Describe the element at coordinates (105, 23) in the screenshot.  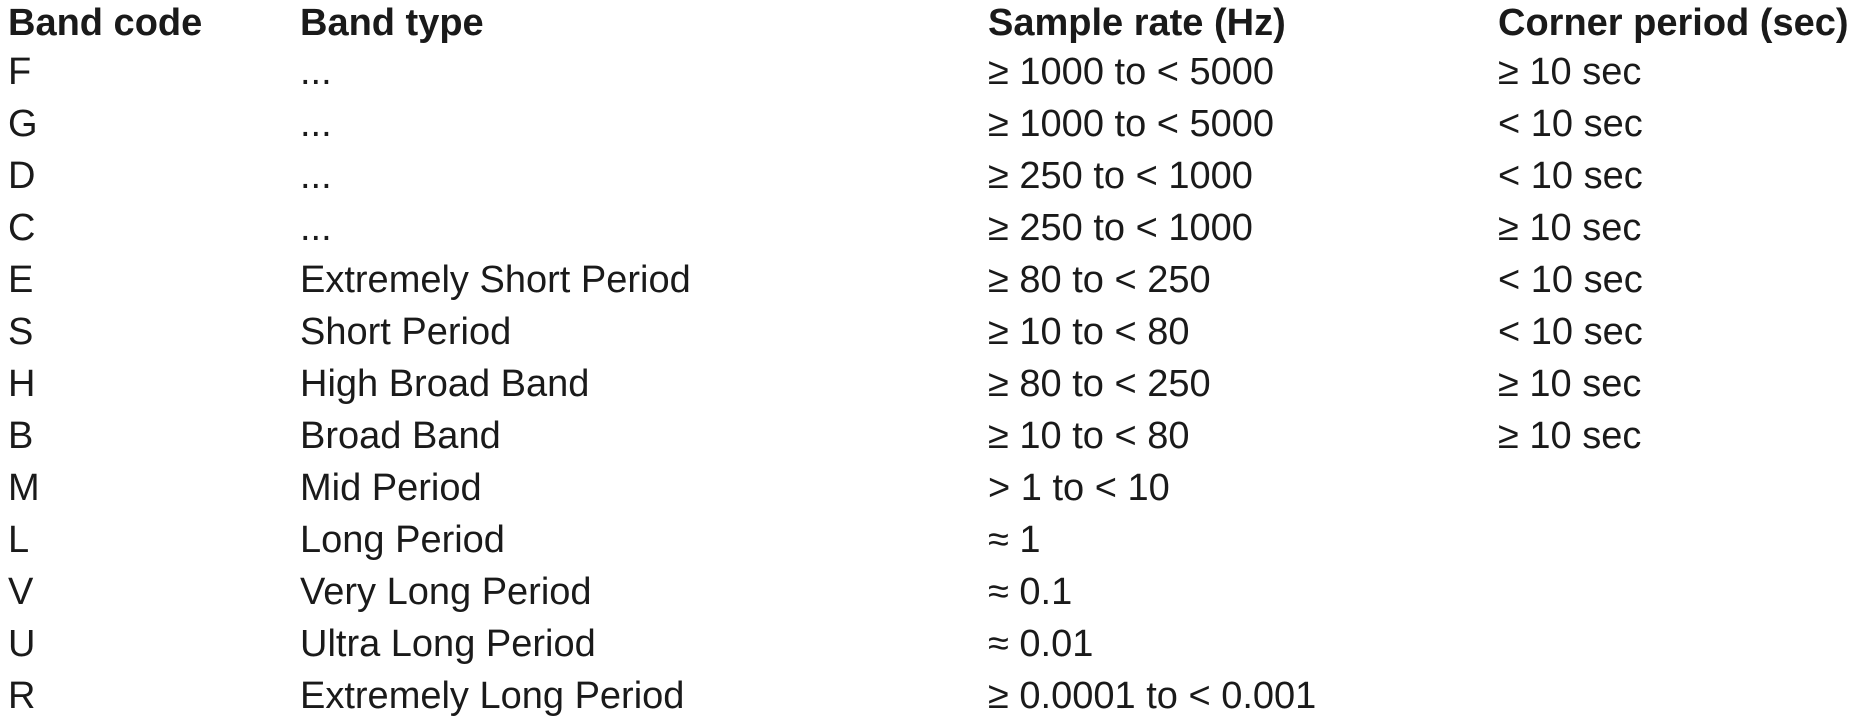
I see `header-band-code: Band code` at that location.